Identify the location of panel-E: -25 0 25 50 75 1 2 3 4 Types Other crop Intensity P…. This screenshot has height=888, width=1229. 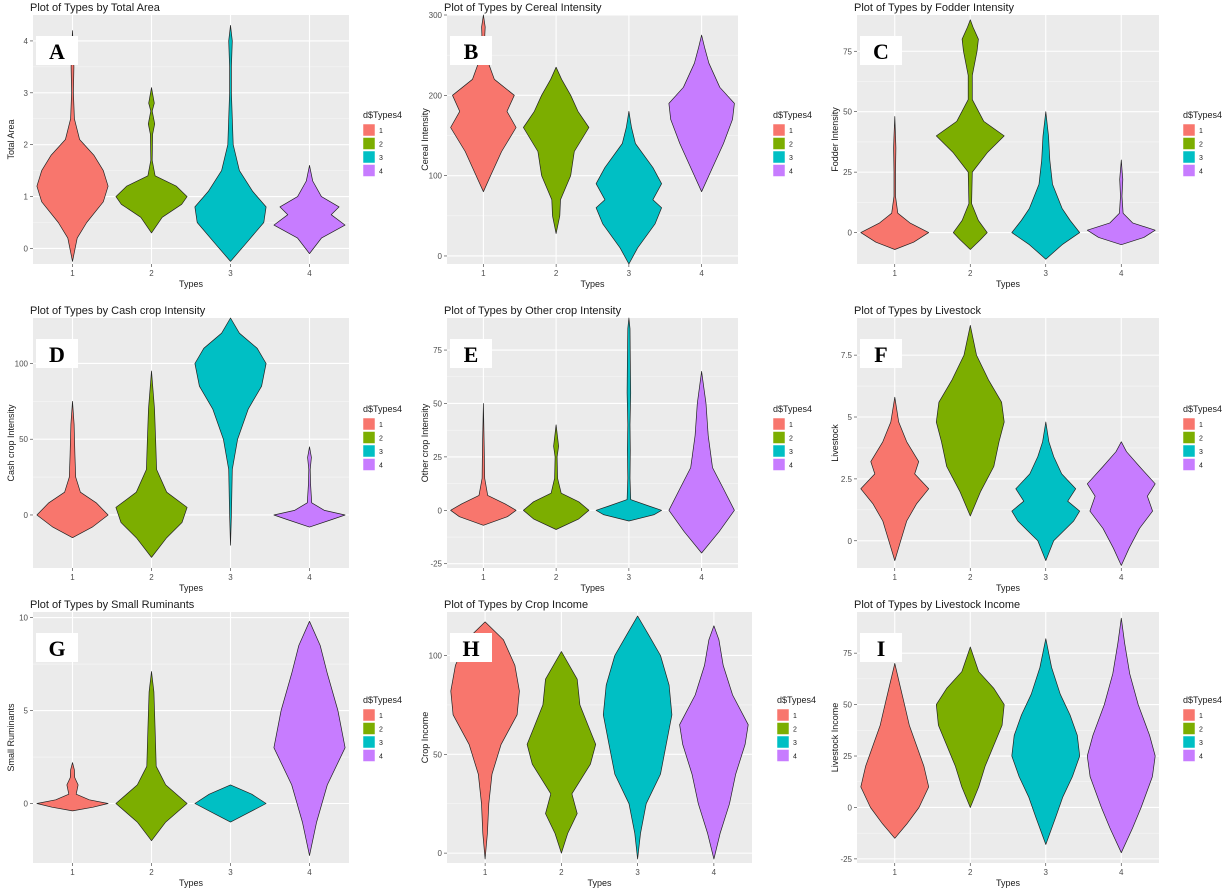
(616, 449).